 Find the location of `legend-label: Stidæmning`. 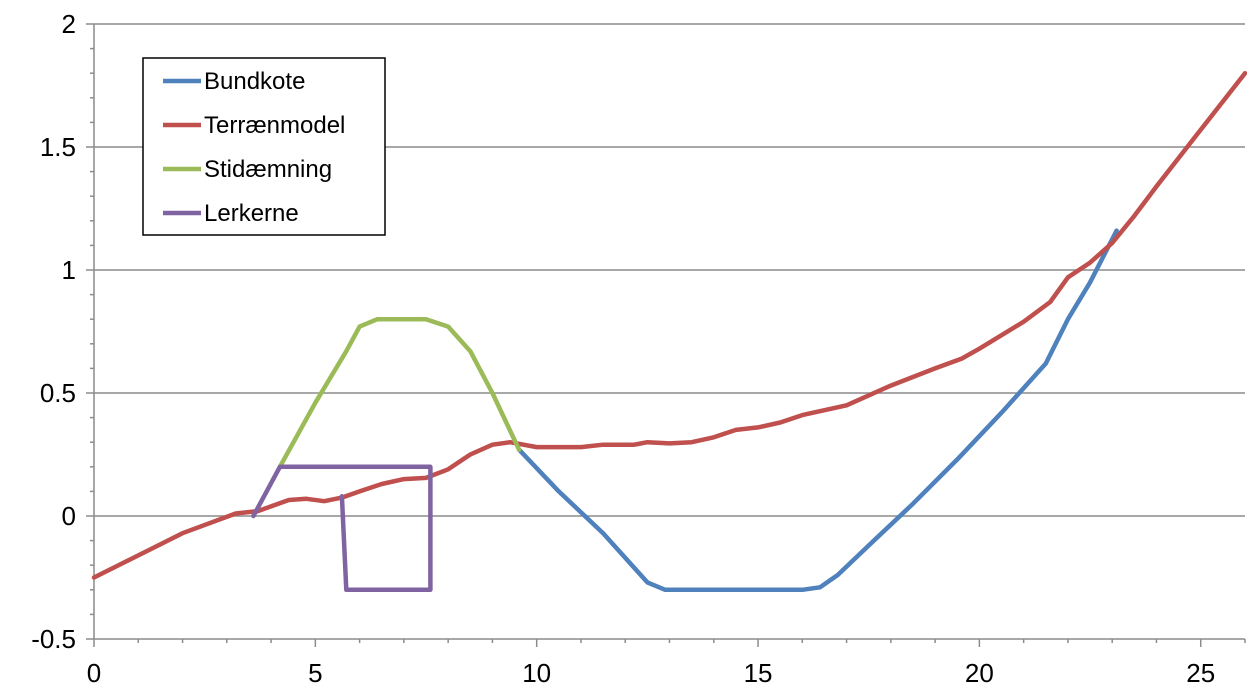

legend-label: Stidæmning is located at coordinates (268, 169).